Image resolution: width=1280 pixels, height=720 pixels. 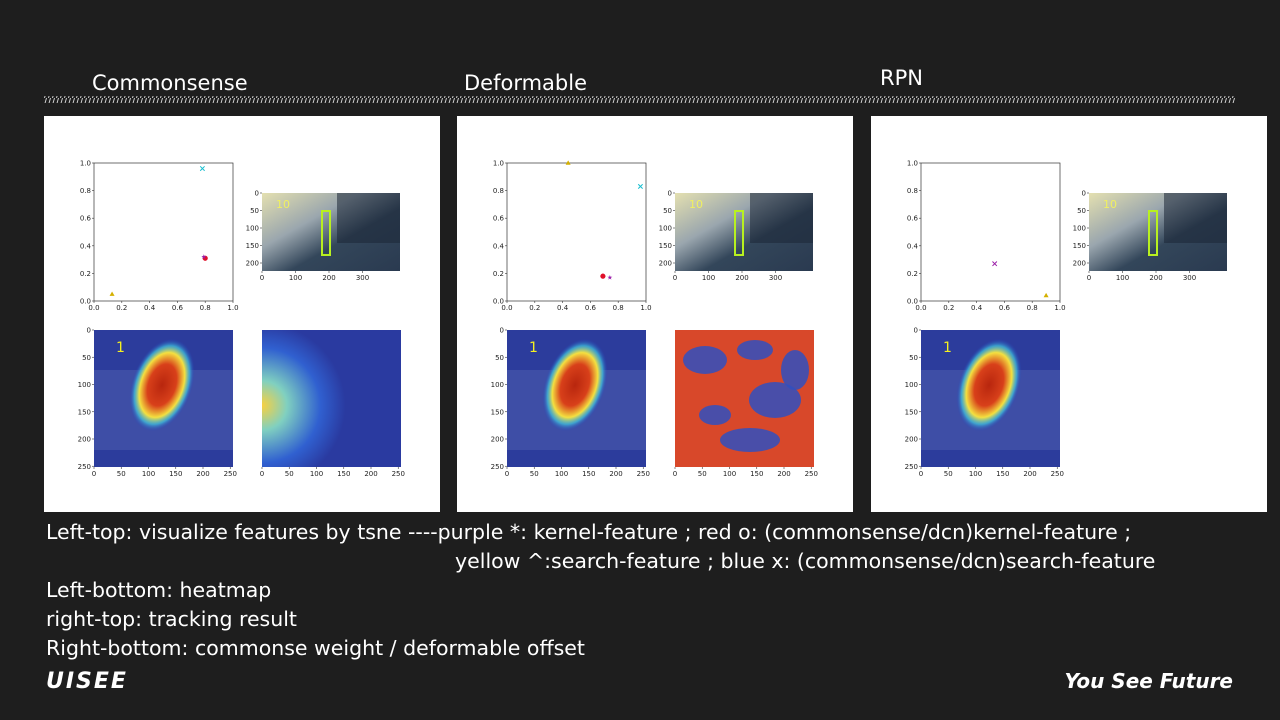 What do you see at coordinates (1148, 681) in the screenshot?
I see `tagline: You See Future` at bounding box center [1148, 681].